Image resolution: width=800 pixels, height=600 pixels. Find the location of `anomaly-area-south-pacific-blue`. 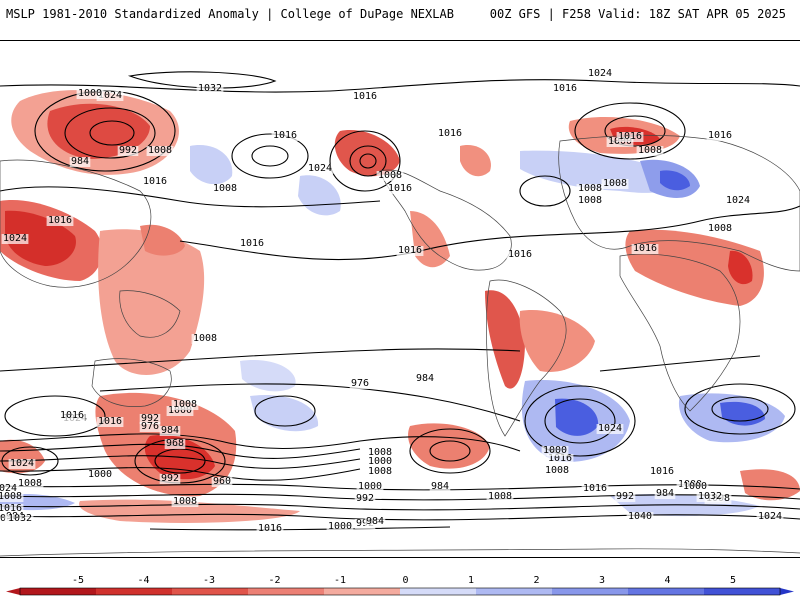

anomaly-area-south-pacific-blue is located at coordinates (284, 413).